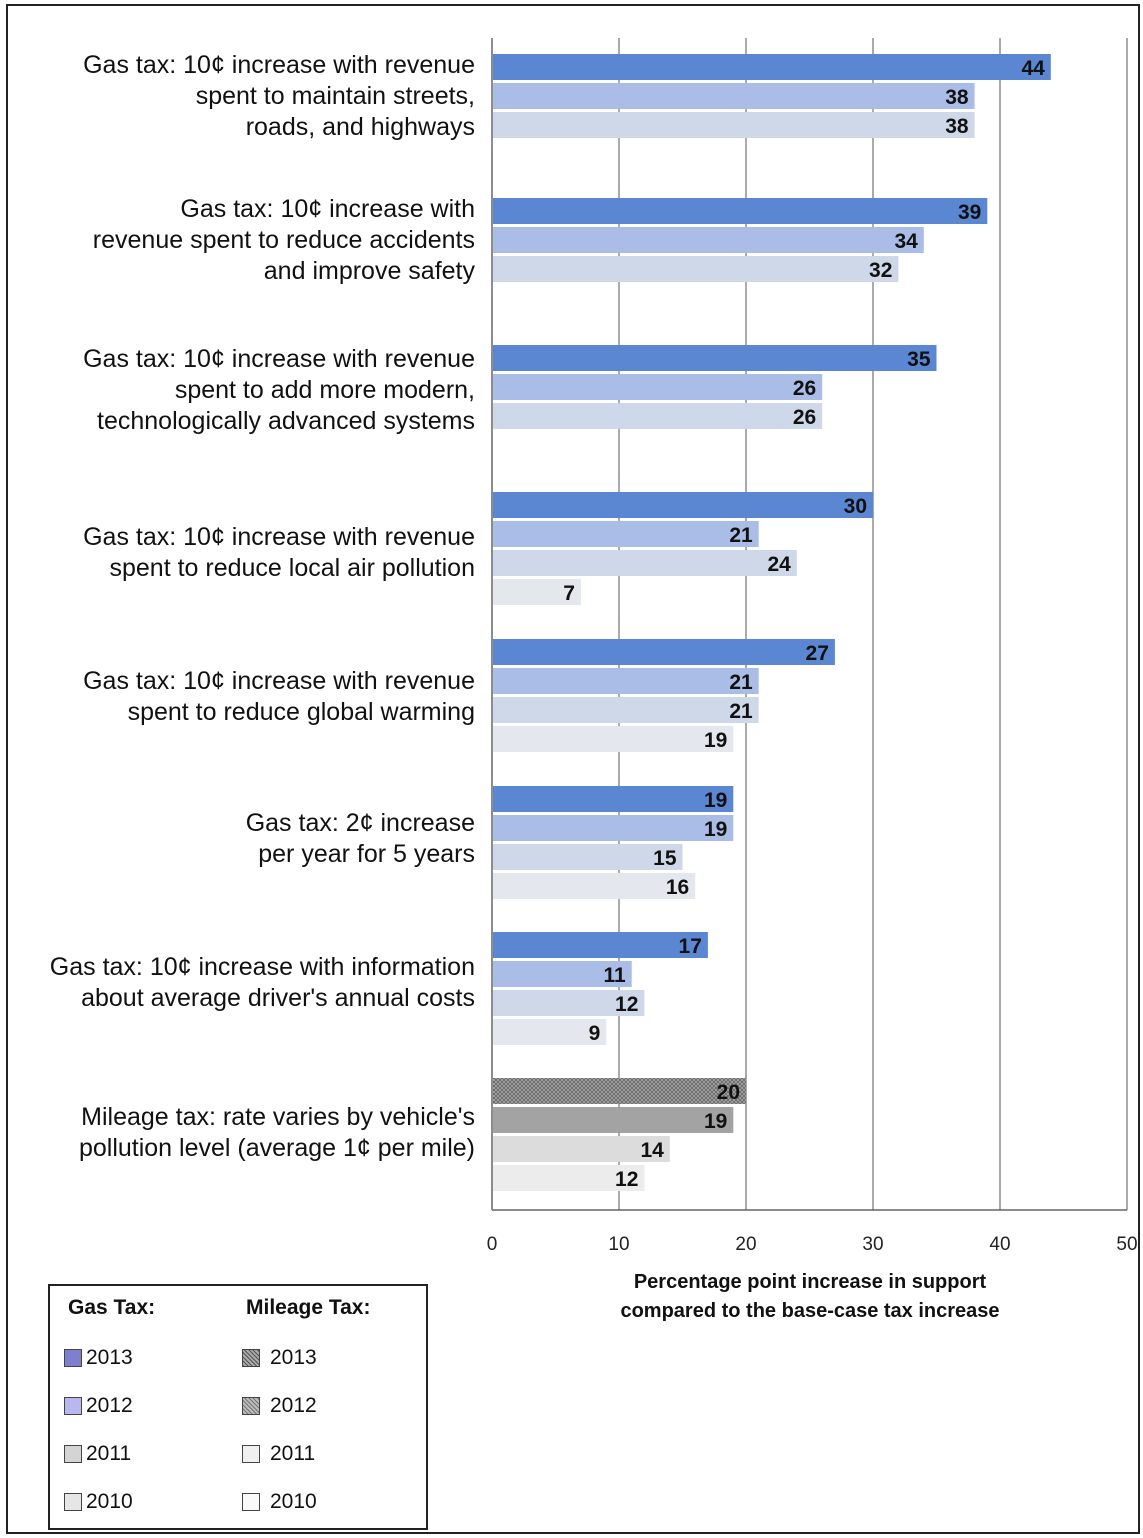 The image size is (1143, 1538). I want to click on data-label: 35, so click(919, 359).